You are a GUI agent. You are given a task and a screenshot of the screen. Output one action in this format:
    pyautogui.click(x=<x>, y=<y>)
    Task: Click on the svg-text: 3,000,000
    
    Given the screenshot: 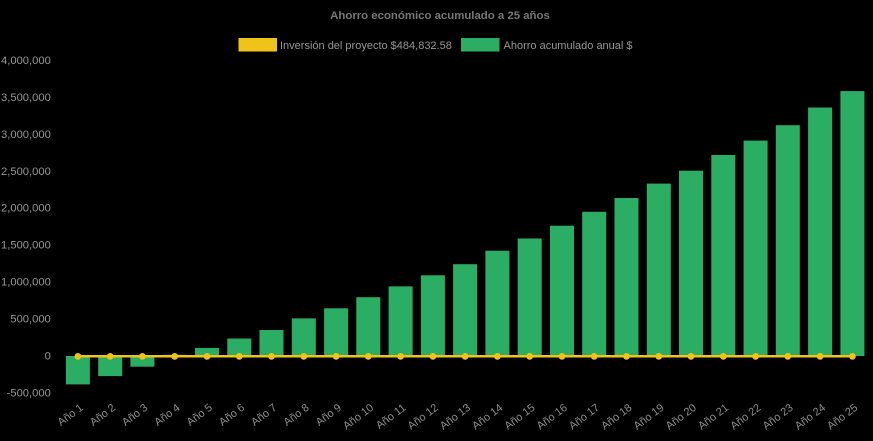 What is the action you would take?
    pyautogui.click(x=26, y=135)
    